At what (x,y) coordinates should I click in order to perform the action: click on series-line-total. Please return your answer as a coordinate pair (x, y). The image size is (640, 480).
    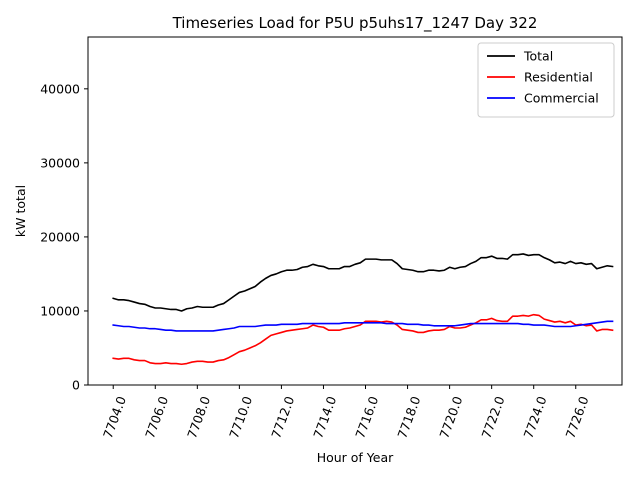
    Looking at the image, I should click on (363, 282).